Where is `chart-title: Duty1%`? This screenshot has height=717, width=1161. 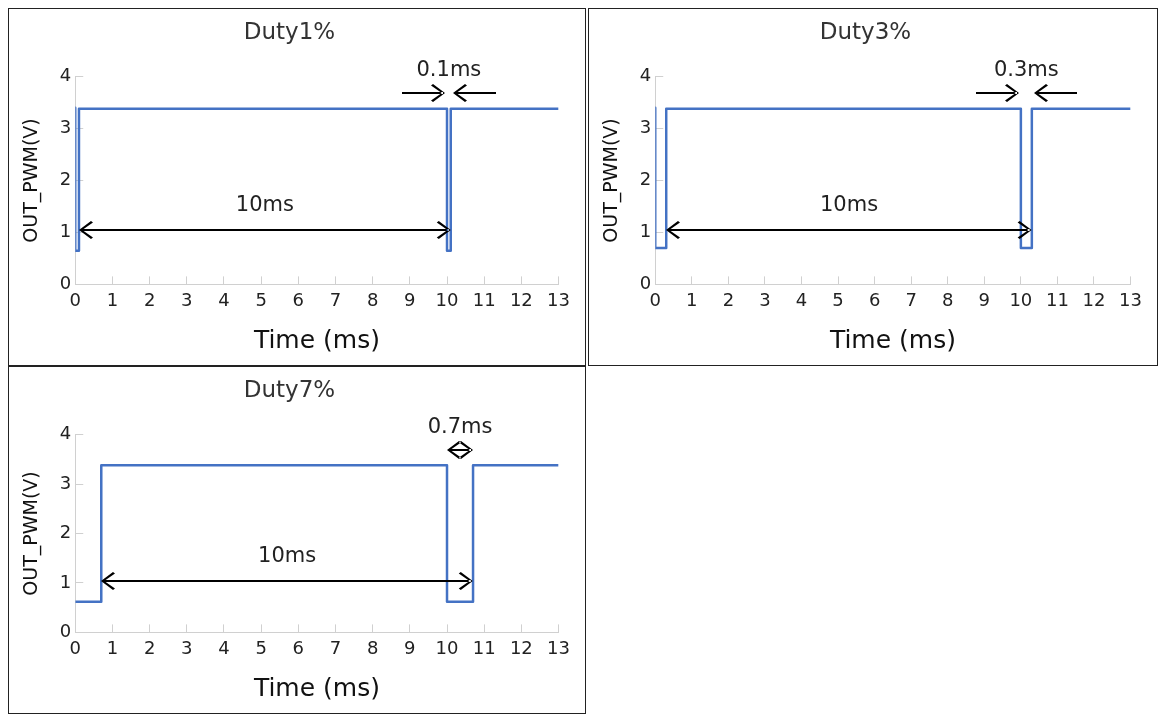
chart-title: Duty1% is located at coordinates (289, 30).